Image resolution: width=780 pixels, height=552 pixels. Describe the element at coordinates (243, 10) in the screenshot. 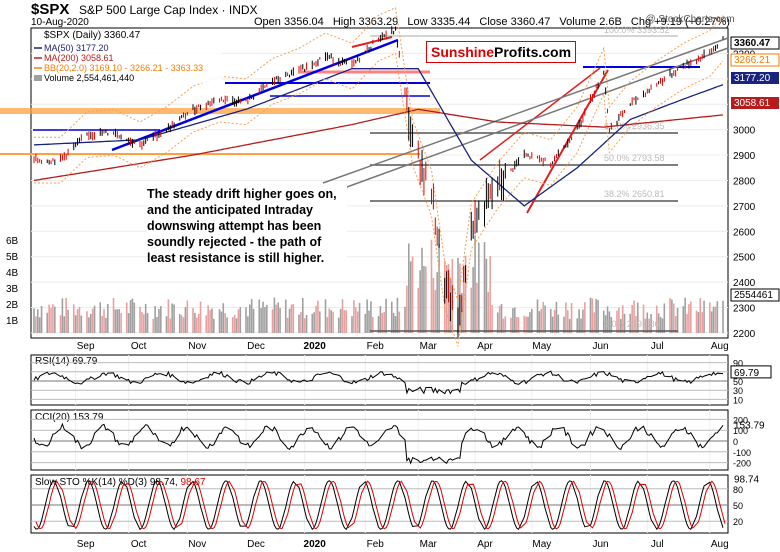

I see `chart-exchange: INDX` at that location.